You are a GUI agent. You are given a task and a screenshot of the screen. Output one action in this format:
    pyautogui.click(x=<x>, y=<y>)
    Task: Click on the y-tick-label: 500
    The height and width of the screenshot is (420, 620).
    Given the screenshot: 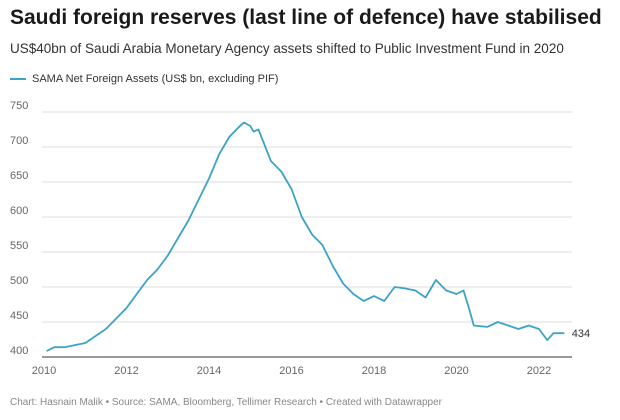 What is the action you would take?
    pyautogui.click(x=19, y=281)
    